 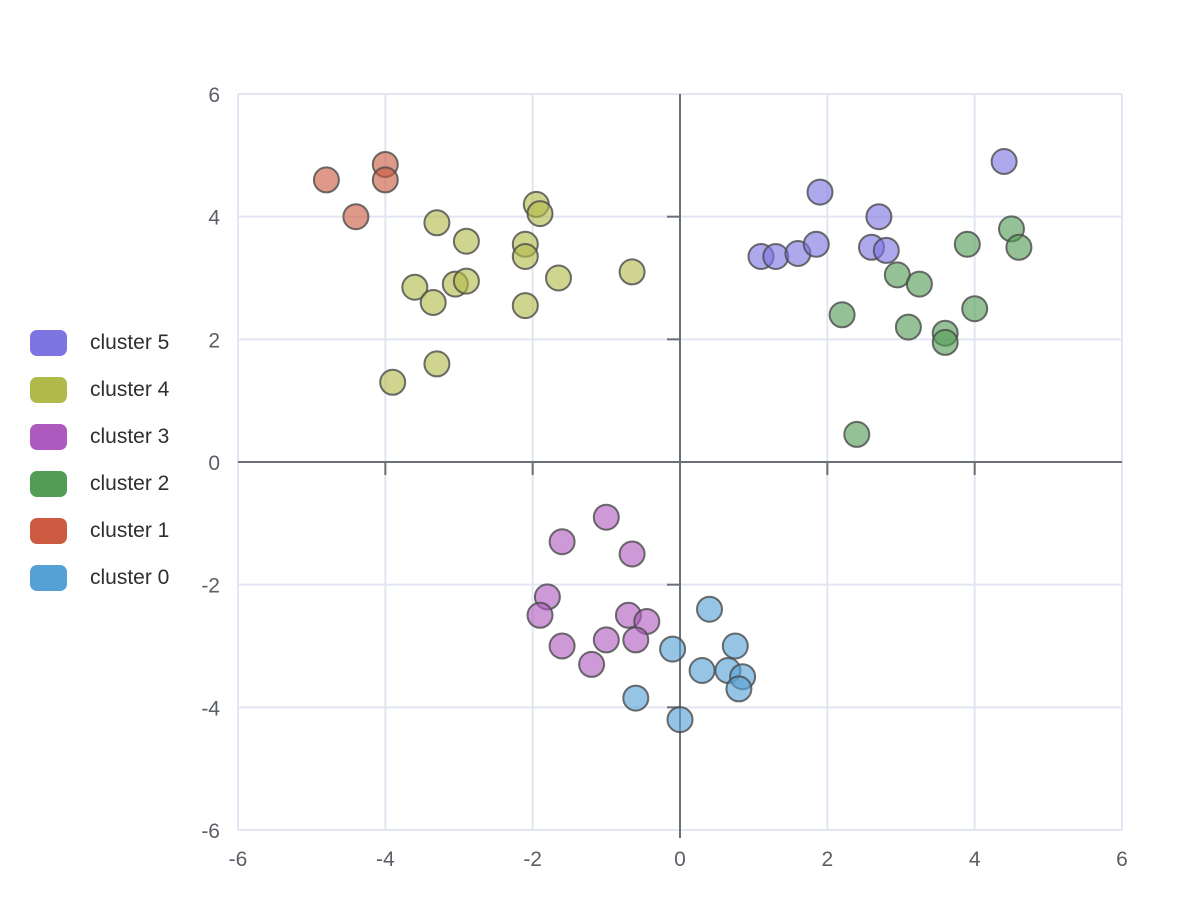 What do you see at coordinates (130, 436) in the screenshot?
I see `legend-label: cluster 3` at bounding box center [130, 436].